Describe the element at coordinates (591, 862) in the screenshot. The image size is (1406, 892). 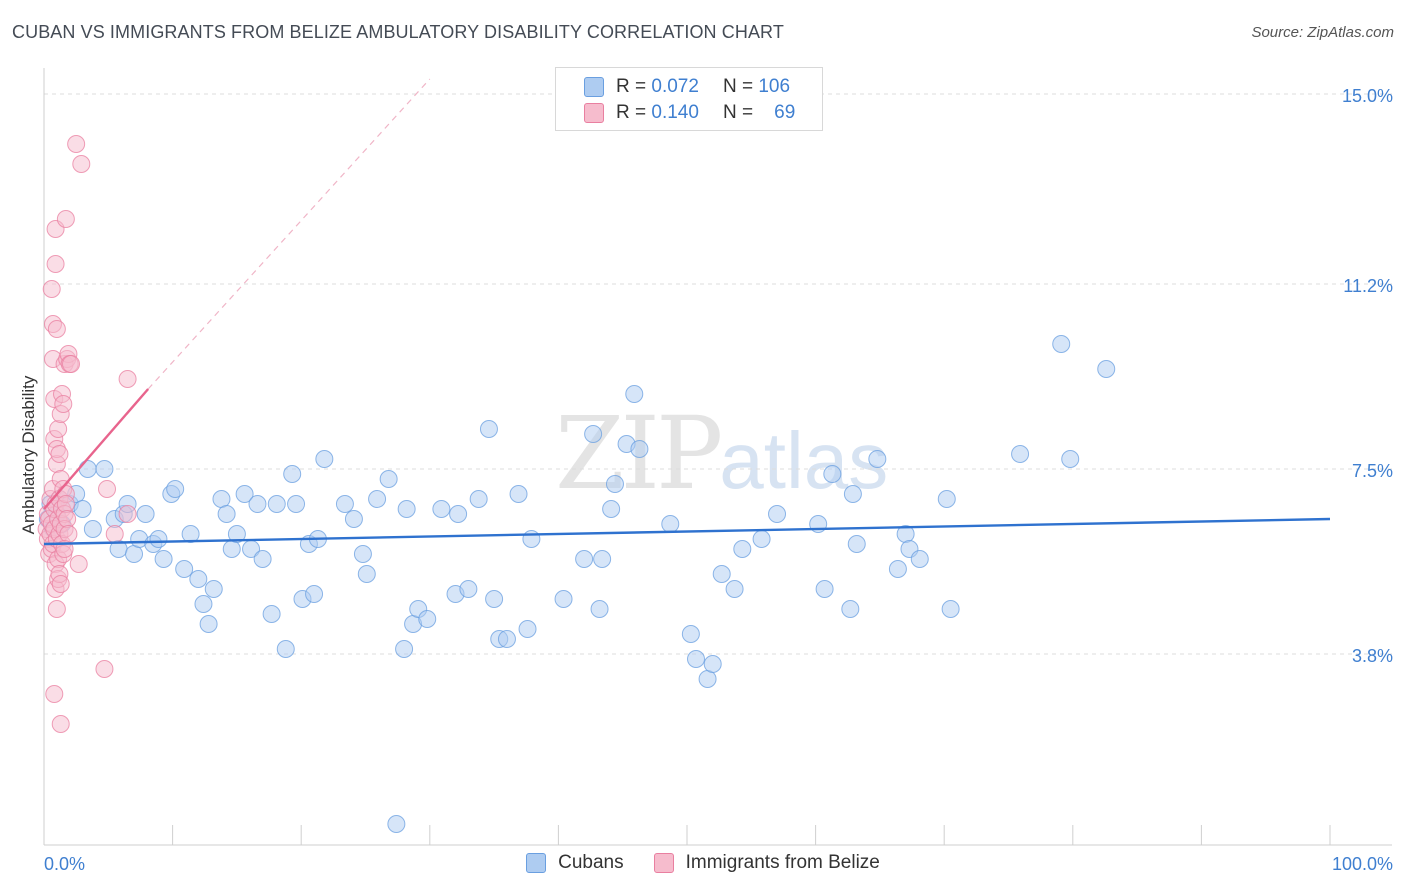
I see `legend-label-cubans: Cubans` at that location.